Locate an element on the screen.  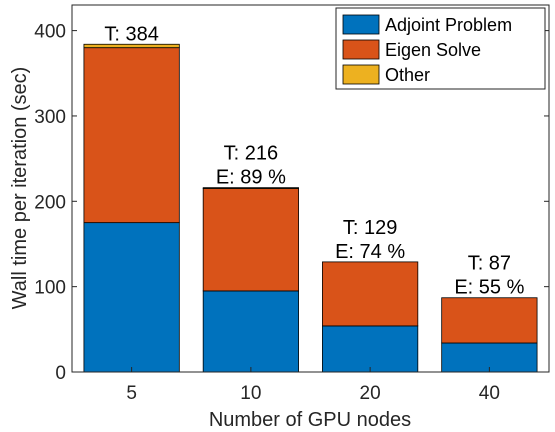
y-tick-label-400: 400 is located at coordinates (50, 32).